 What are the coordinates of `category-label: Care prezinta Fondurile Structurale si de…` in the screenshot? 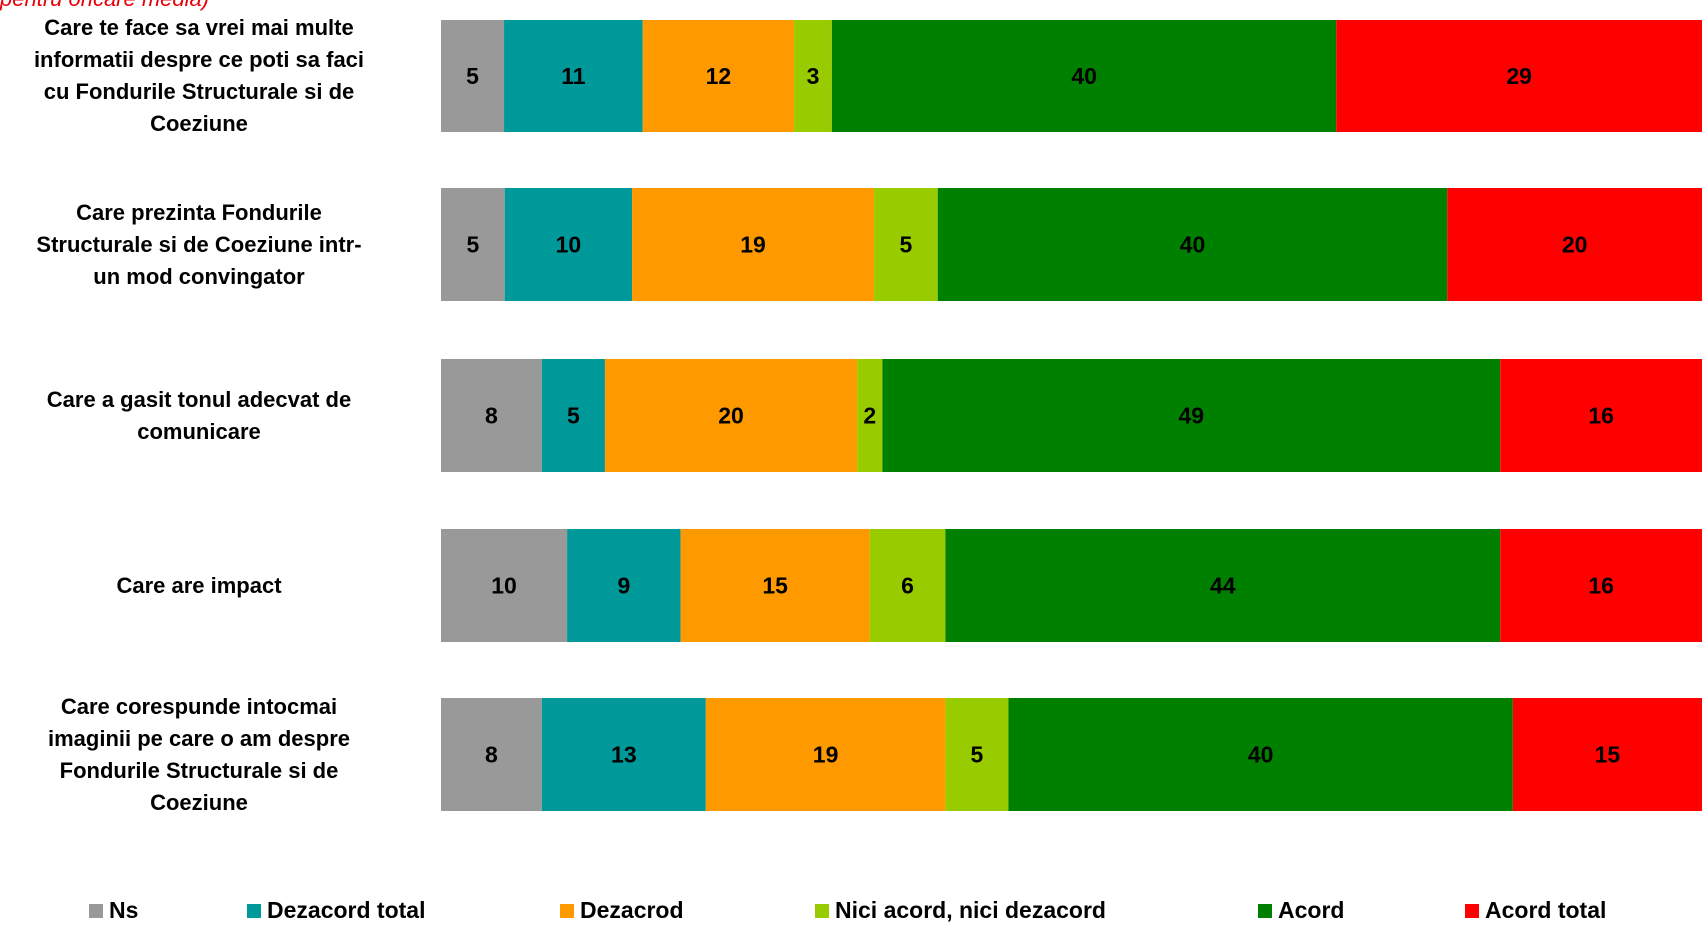 It's located at (199, 244).